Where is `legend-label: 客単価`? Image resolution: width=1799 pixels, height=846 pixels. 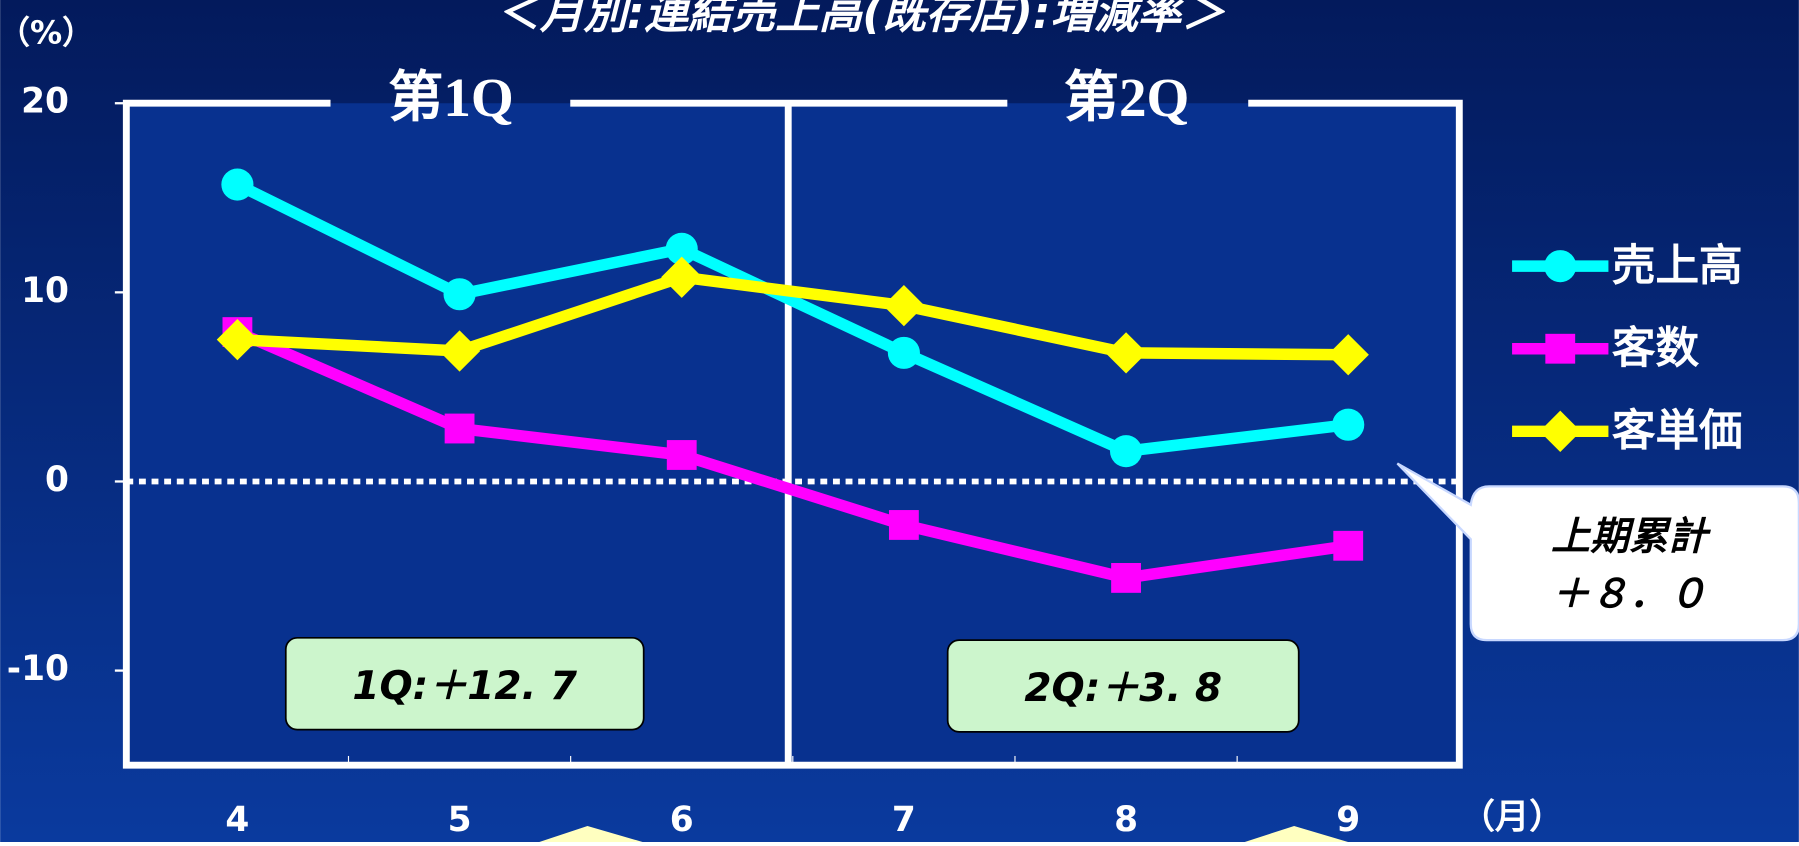 legend-label: 客単価 is located at coordinates (1677, 432).